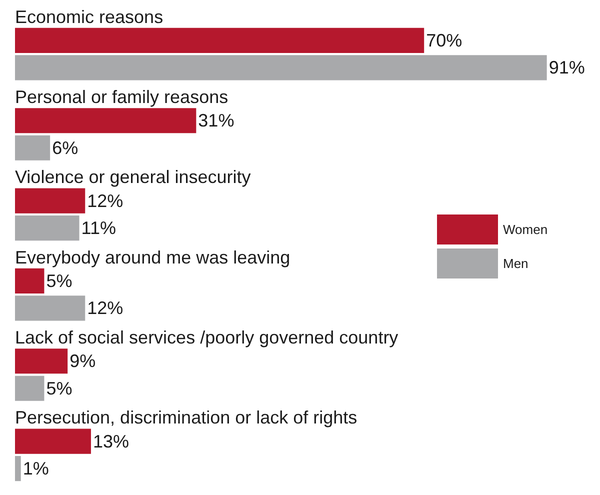 This screenshot has height=495, width=600. What do you see at coordinates (444, 40) in the screenshot?
I see `data-label: 70%` at bounding box center [444, 40].